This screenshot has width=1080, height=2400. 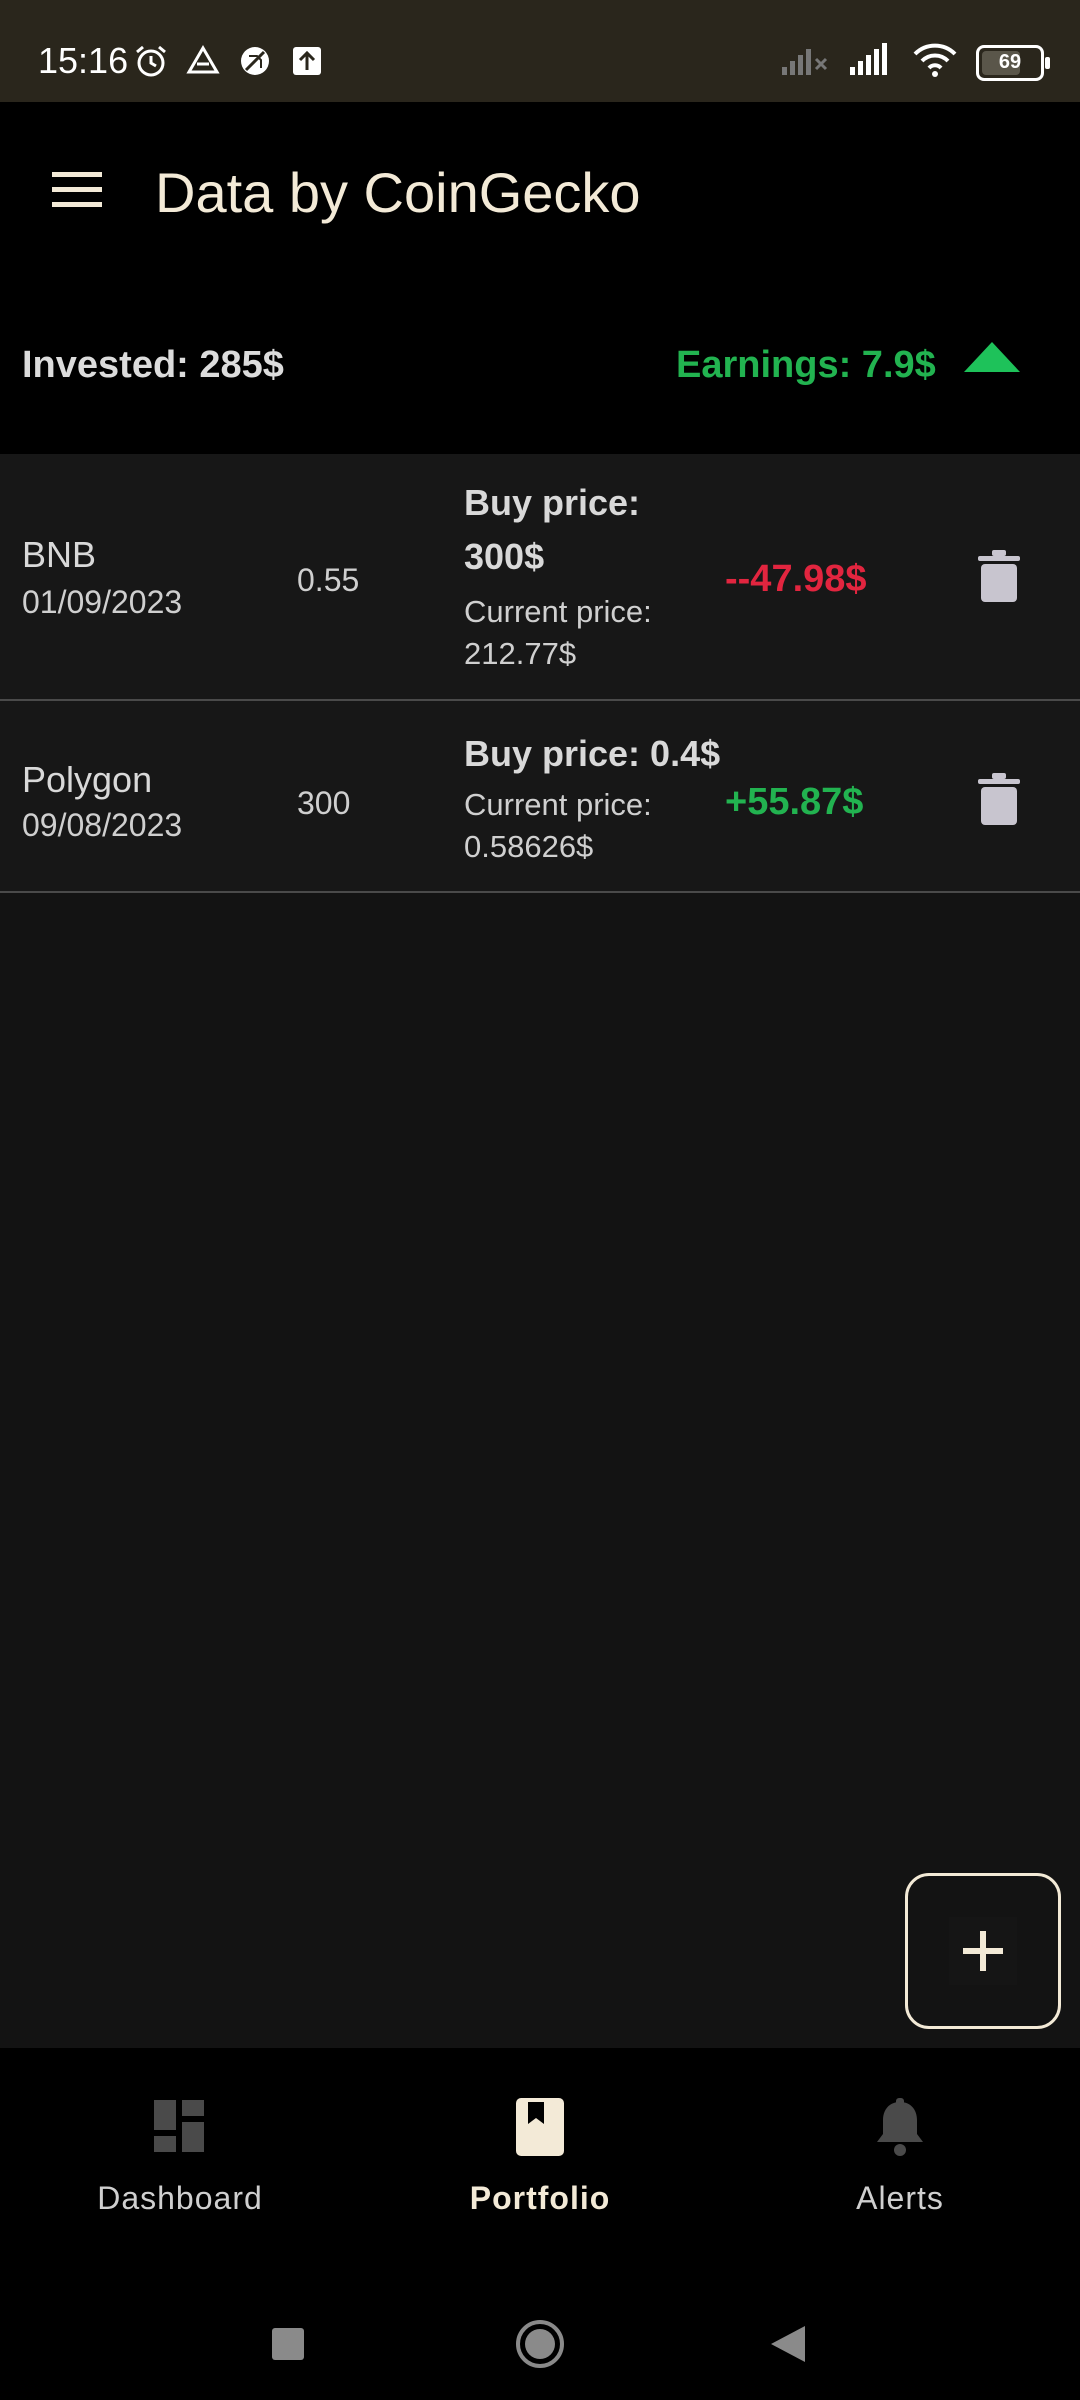 I want to click on nav-label-dashboard: Dashboard, so click(x=180, y=2198).